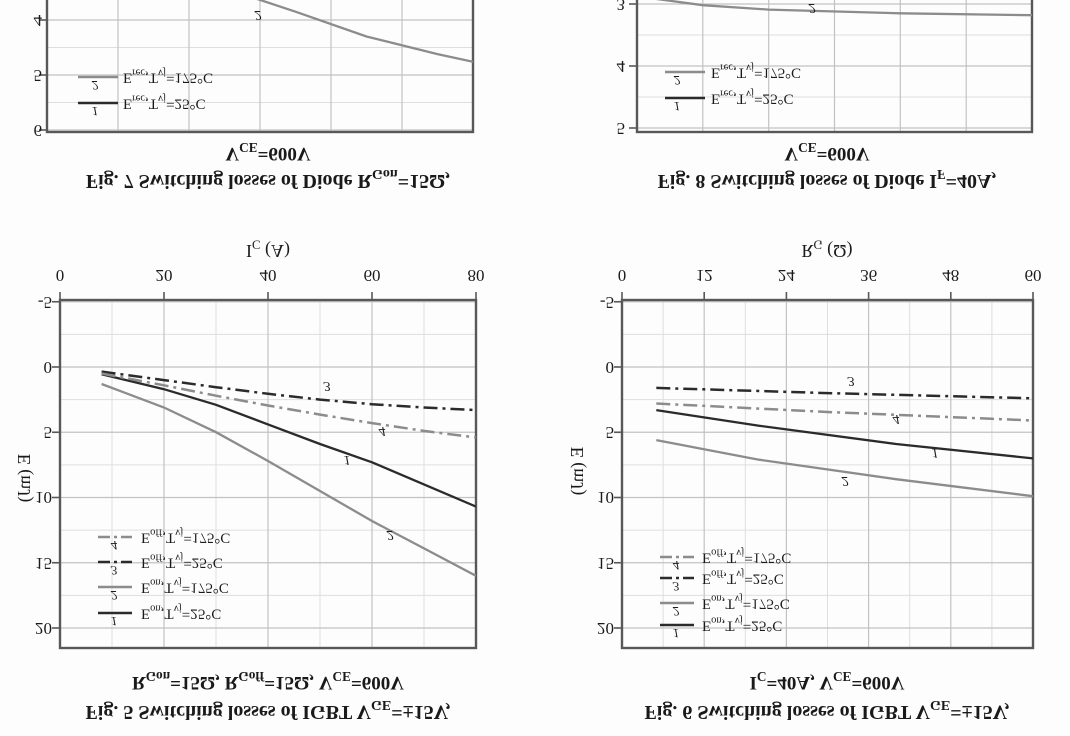 Image resolution: width=1070 pixels, height=736 pixels. Describe the element at coordinates (742, 624) in the screenshot. I see `fig6-legend-label-1: Eon,Tvj=25°C` at that location.